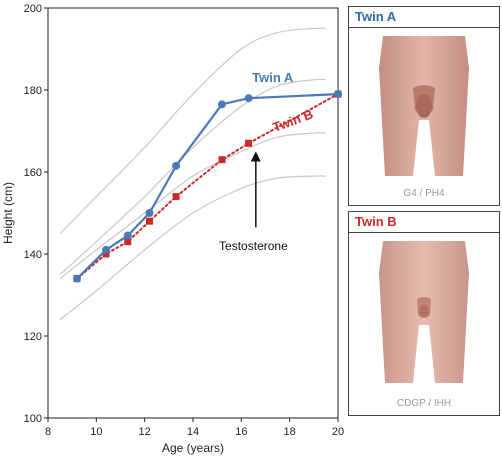  Describe the element at coordinates (33, 9) in the screenshot. I see `y-tick-label: 200` at that location.